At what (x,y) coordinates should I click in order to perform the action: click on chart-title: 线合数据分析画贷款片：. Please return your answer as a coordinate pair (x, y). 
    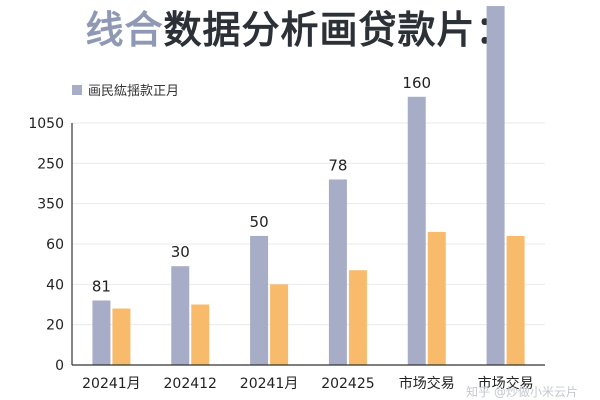
    Looking at the image, I should click on (300, 30).